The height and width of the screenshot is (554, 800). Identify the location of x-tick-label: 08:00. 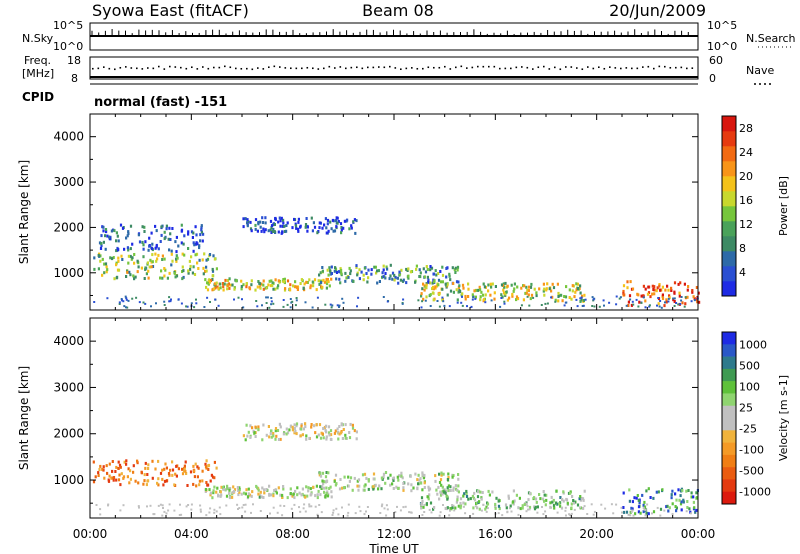
(292, 534).